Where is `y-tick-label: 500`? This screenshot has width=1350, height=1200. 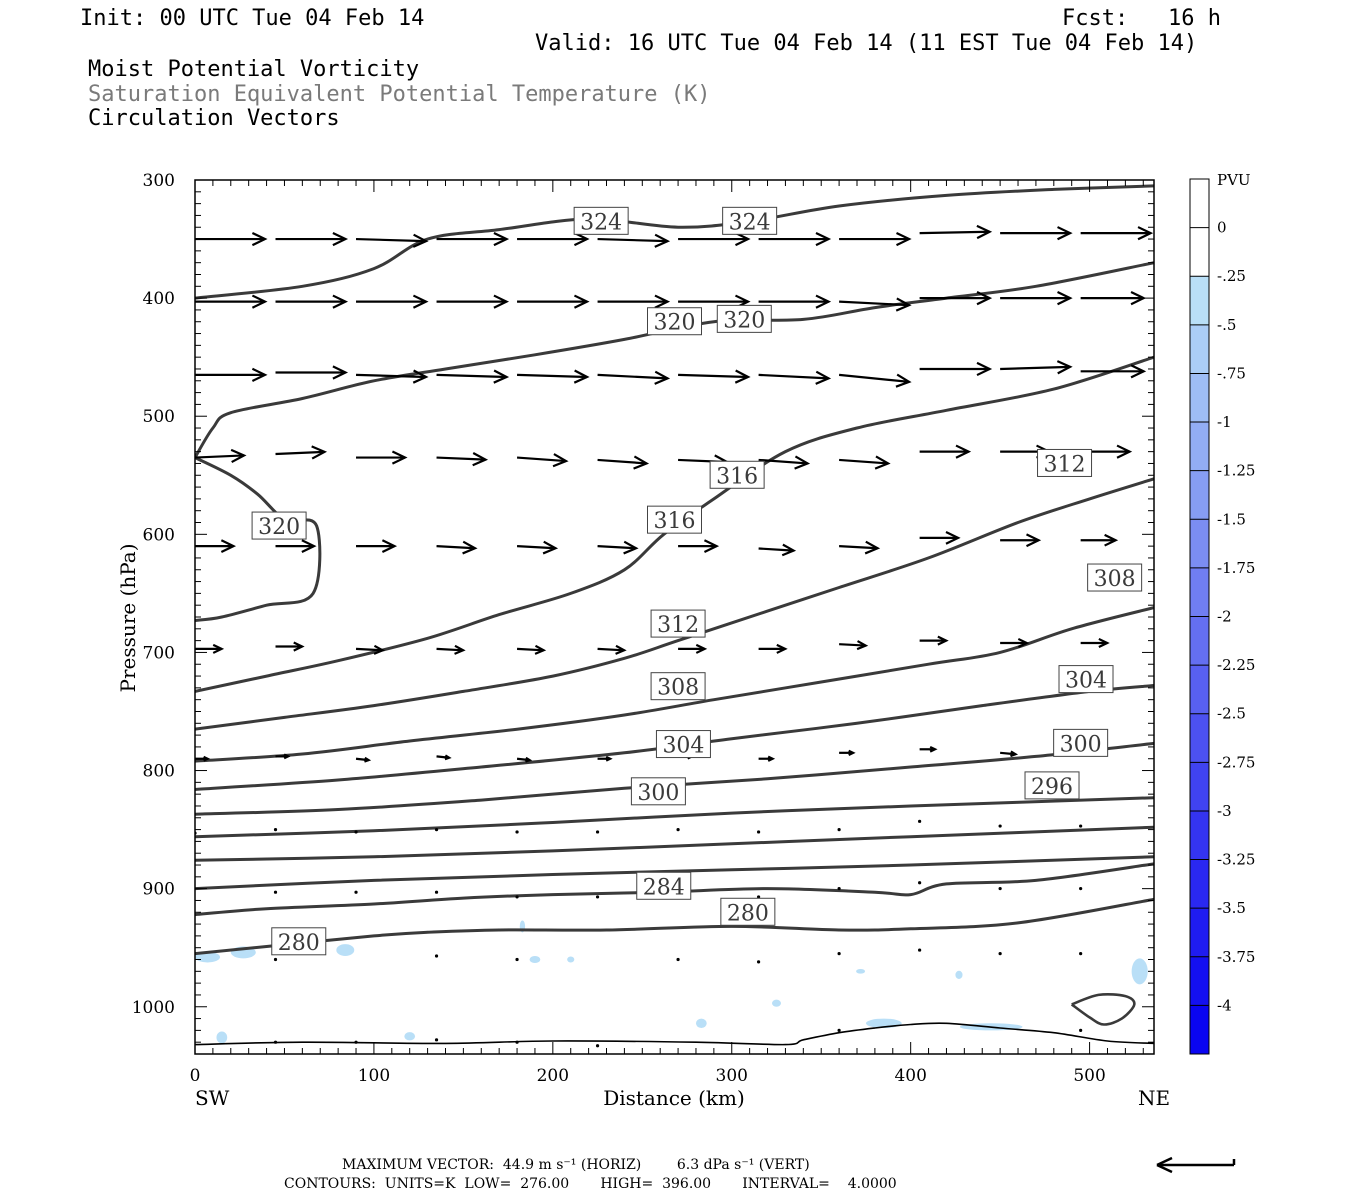 y-tick-label: 500 is located at coordinates (159, 417).